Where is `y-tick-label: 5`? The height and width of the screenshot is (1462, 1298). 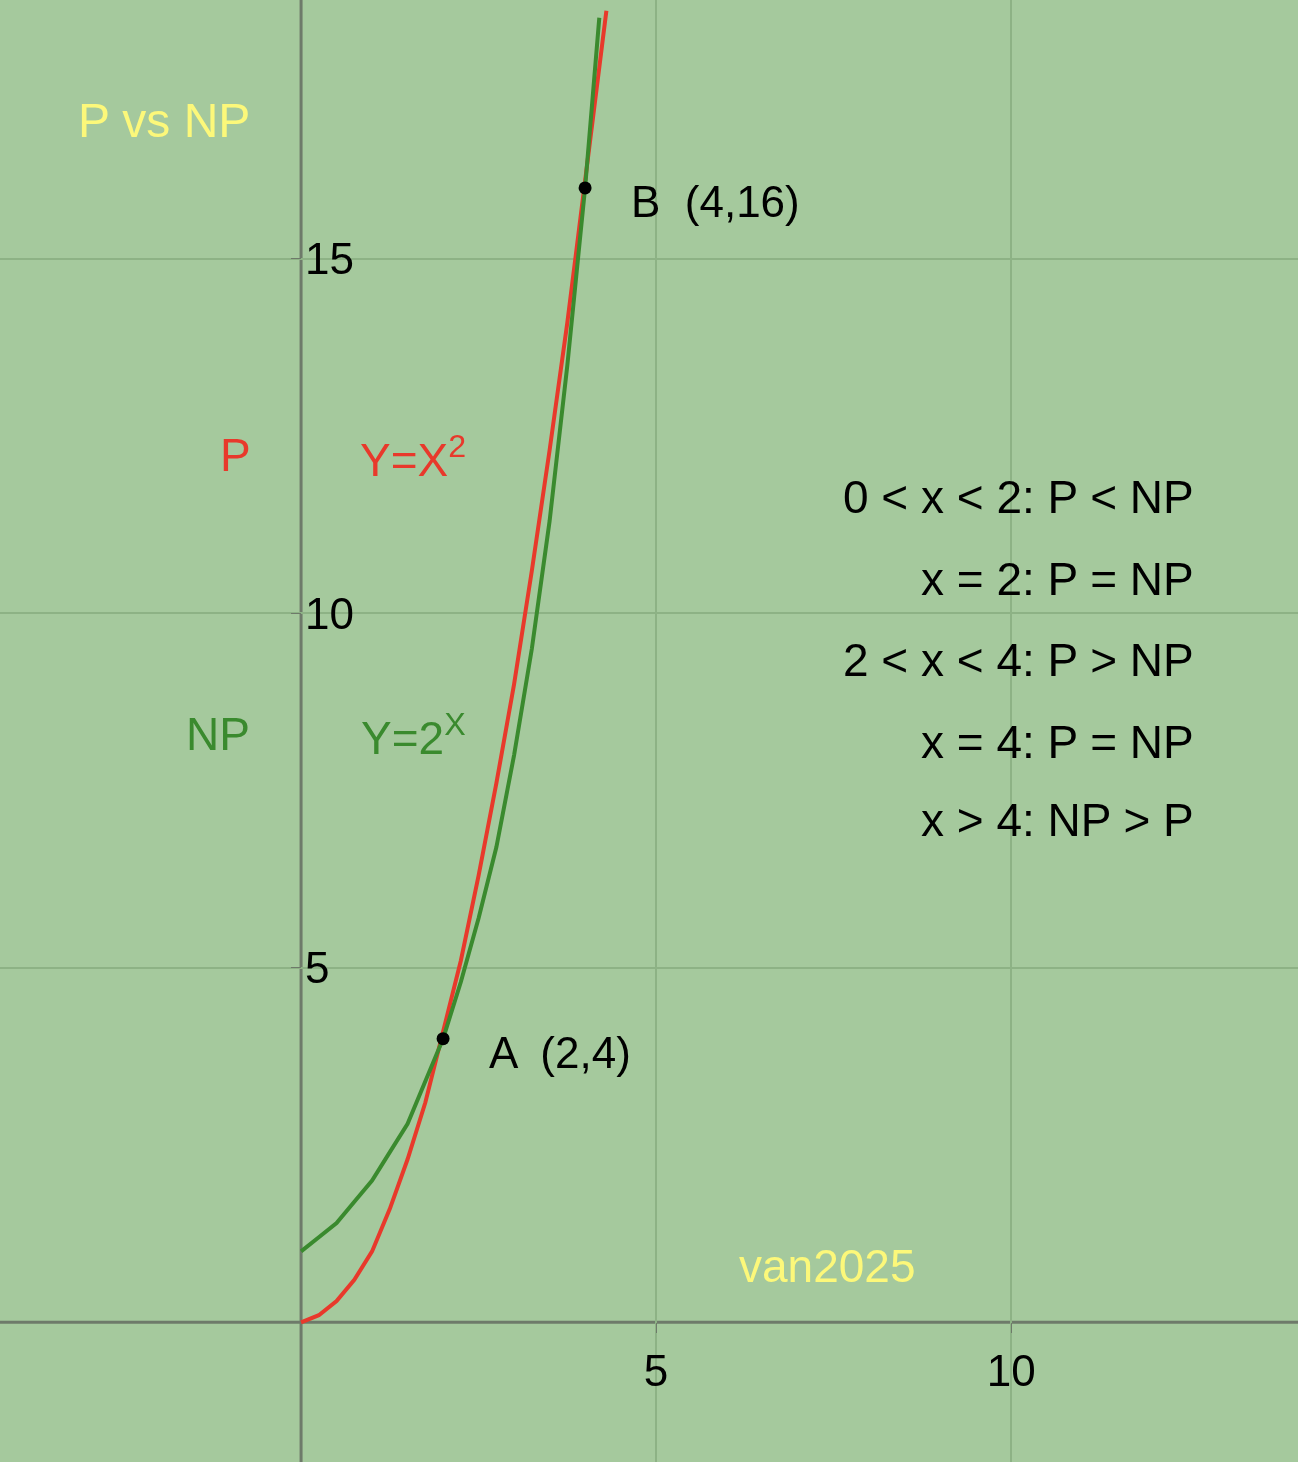
y-tick-label: 5 is located at coordinates (317, 968).